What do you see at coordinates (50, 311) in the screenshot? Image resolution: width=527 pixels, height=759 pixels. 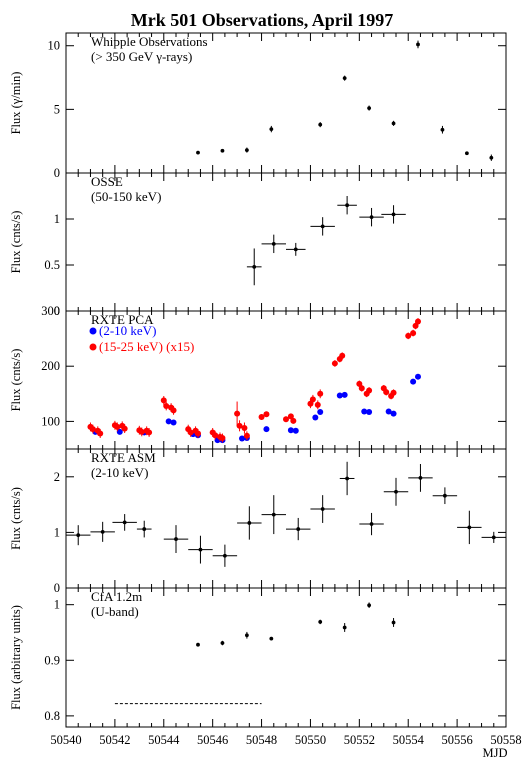 I see `y-tick-label: 300` at bounding box center [50, 311].